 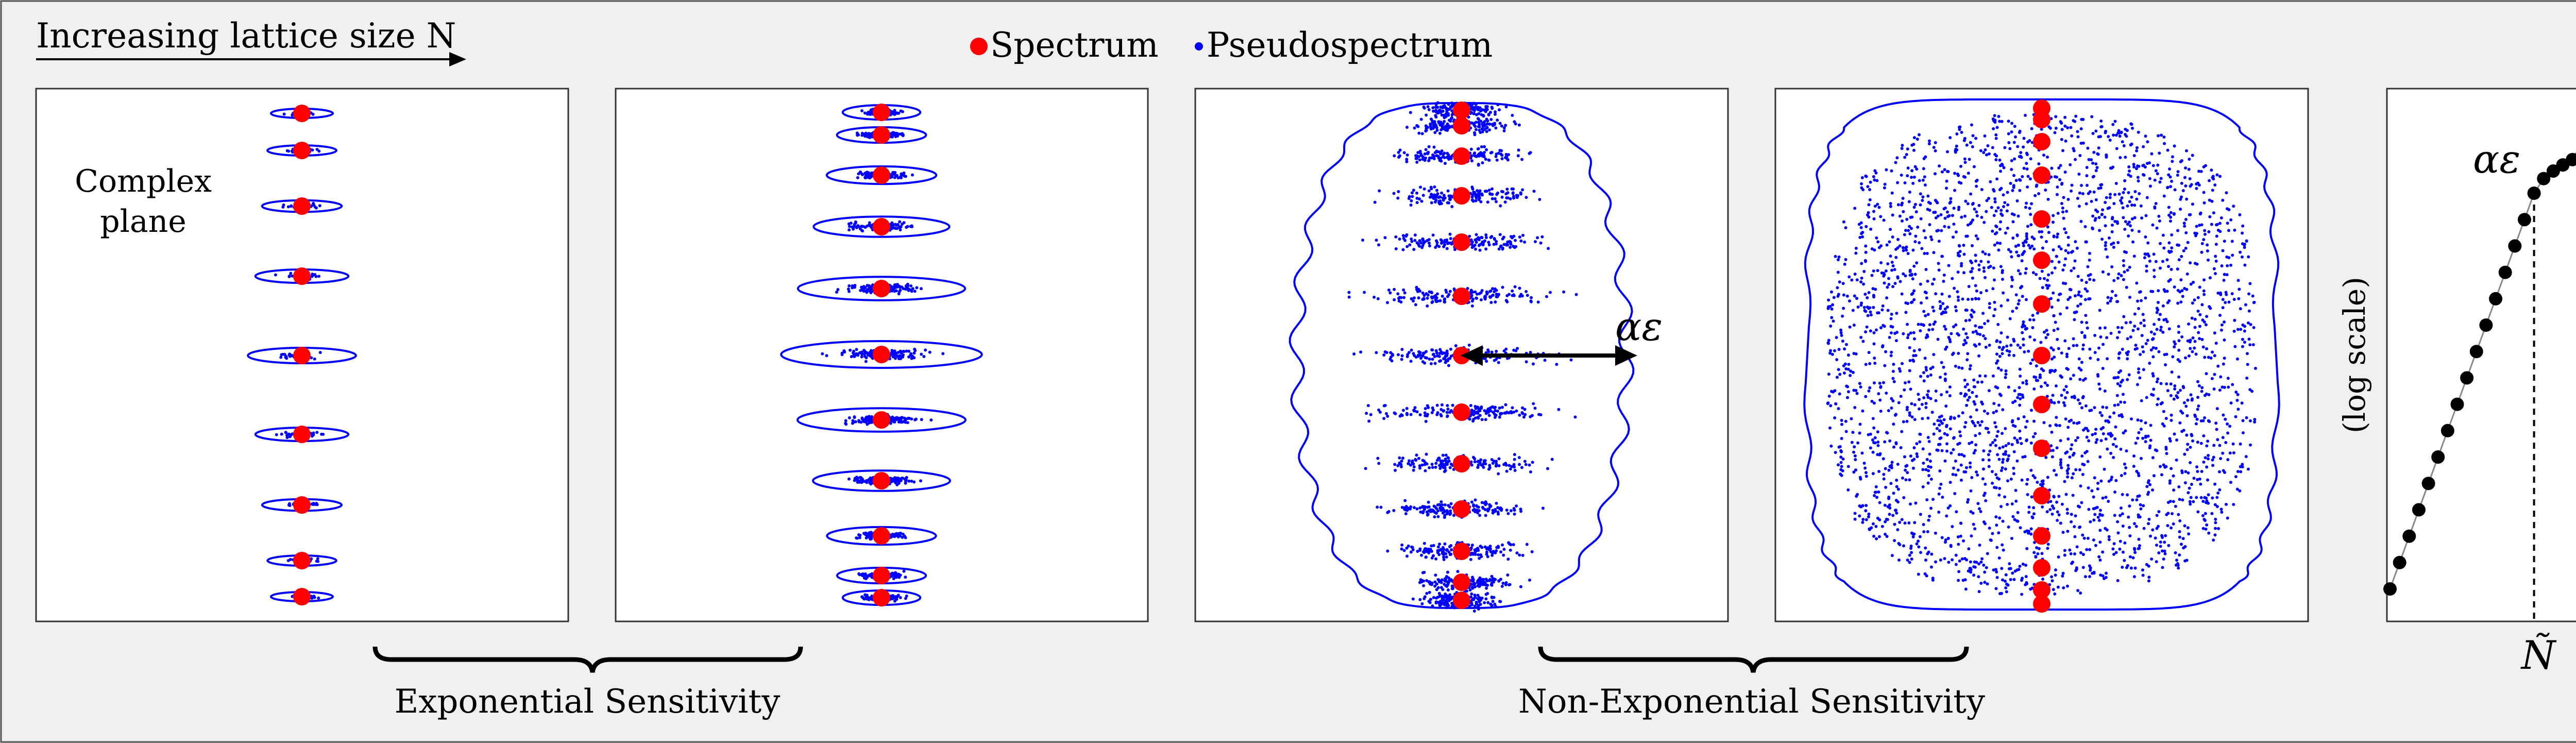 I want to click on lattice-size-arrow: Increasing lattice size N, so click(x=251, y=41).